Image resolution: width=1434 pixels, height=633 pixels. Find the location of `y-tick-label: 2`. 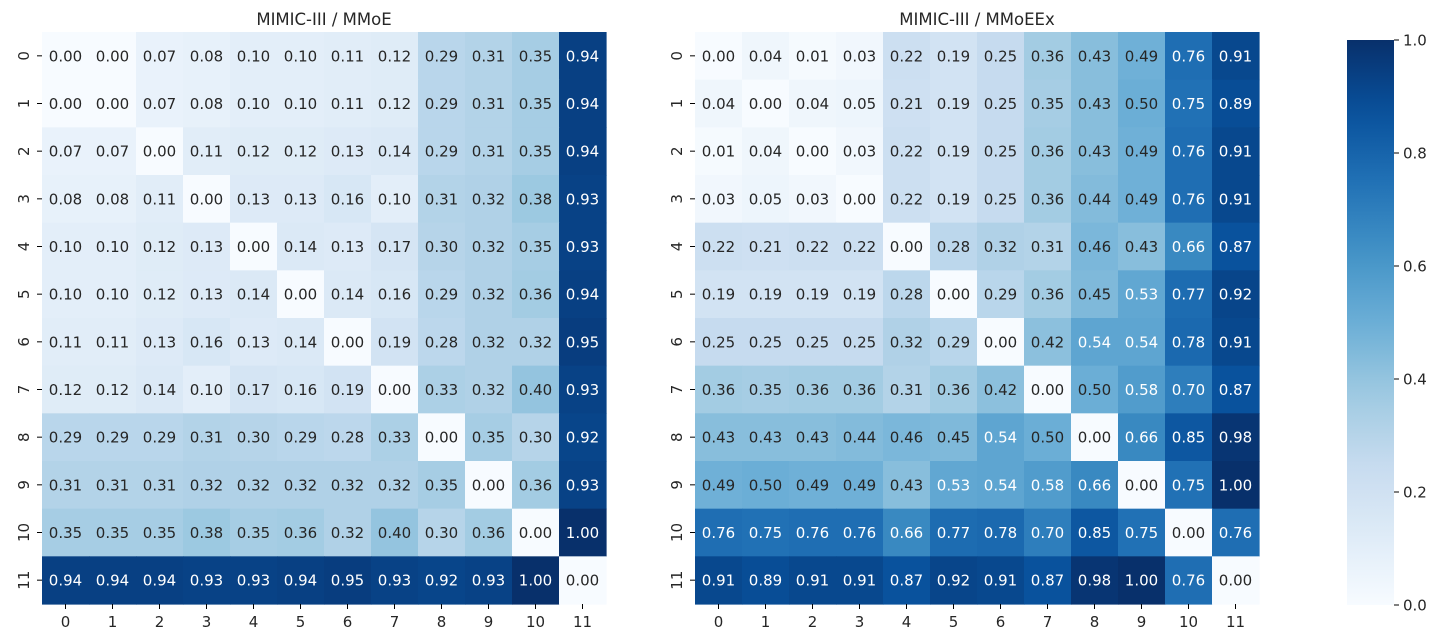

y-tick-label: 2 is located at coordinates (24, 151).